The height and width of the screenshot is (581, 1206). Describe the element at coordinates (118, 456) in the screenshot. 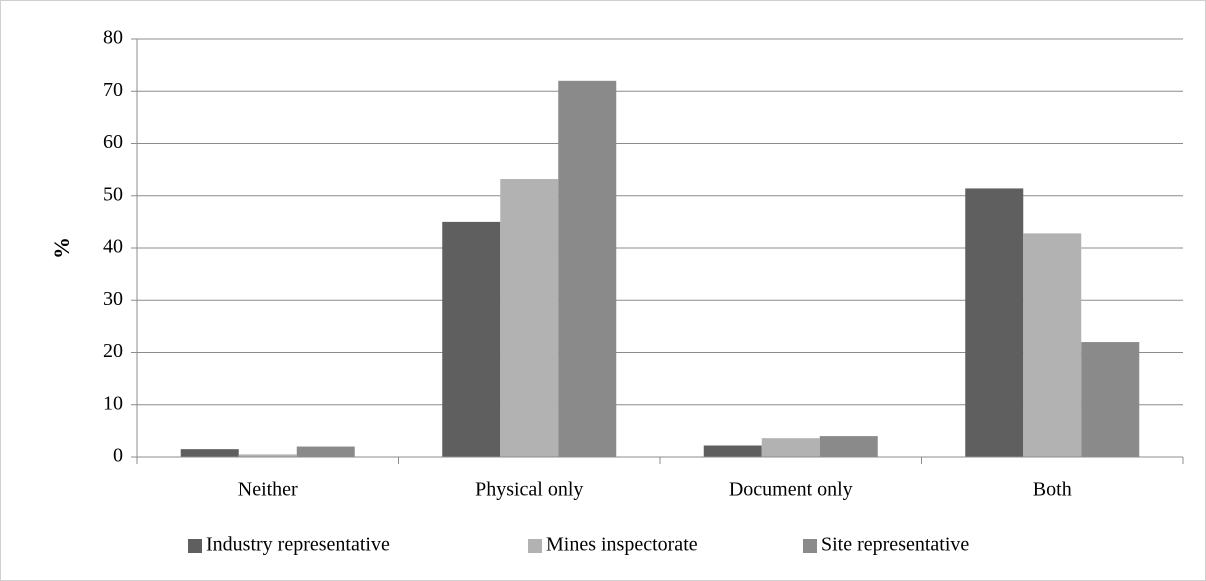

I see `y-tick-label: 0` at that location.